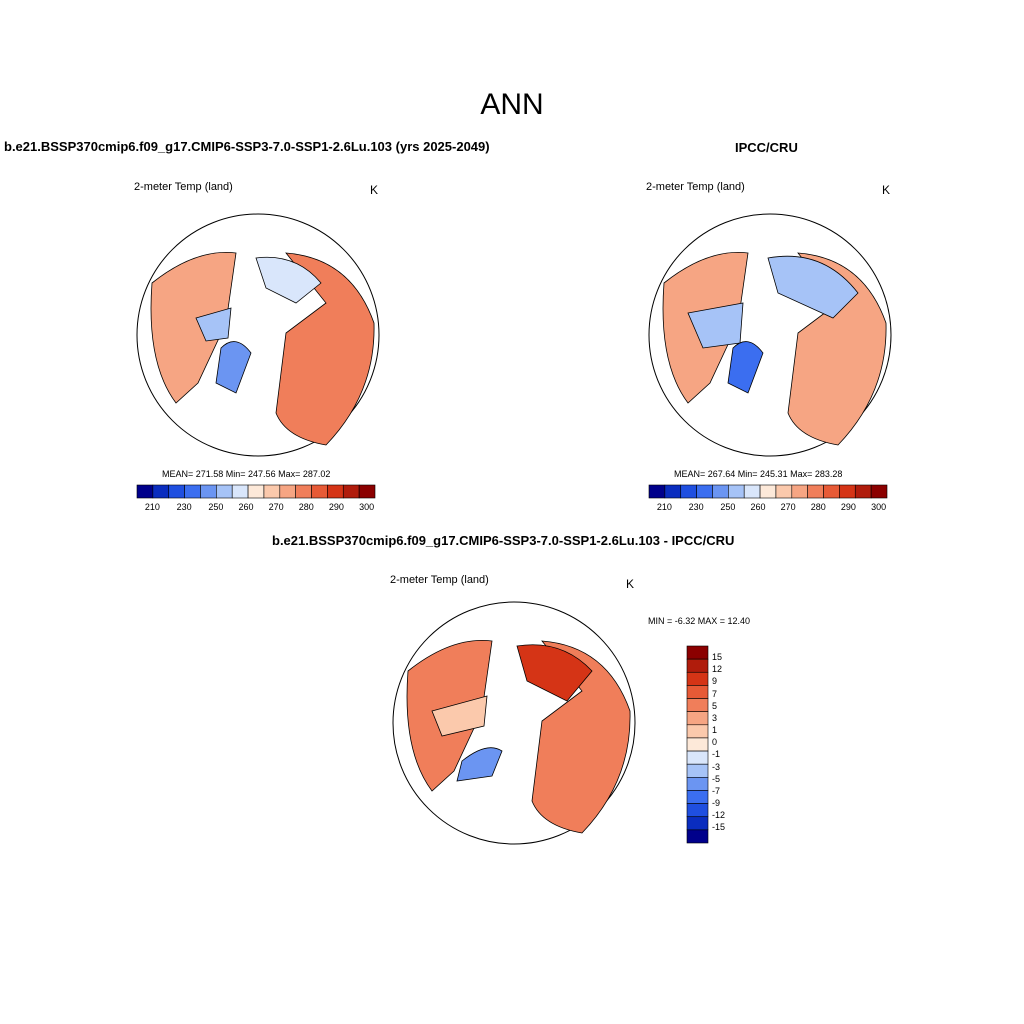 The height and width of the screenshot is (1024, 1024). Describe the element at coordinates (770, 335) in the screenshot. I see `panel-2-map` at that location.